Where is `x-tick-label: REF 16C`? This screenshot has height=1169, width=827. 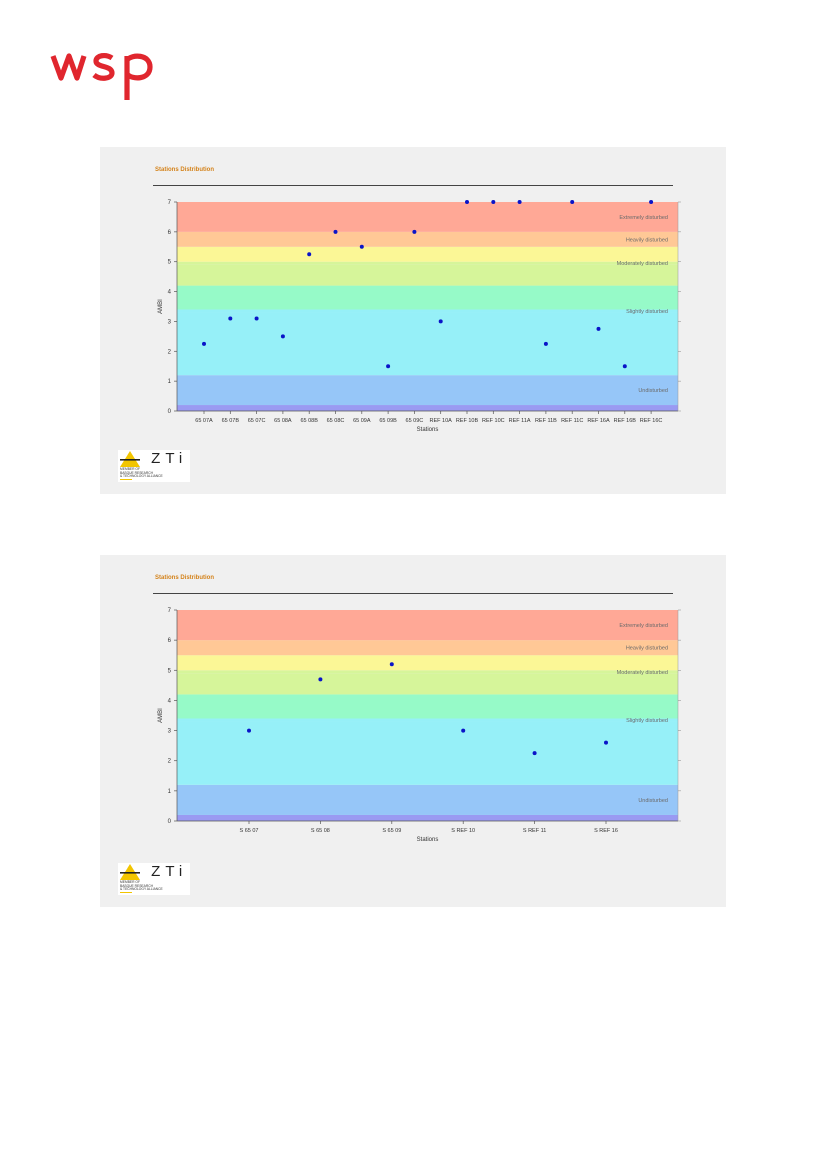
x-tick-label: REF 16C is located at coordinates (651, 421).